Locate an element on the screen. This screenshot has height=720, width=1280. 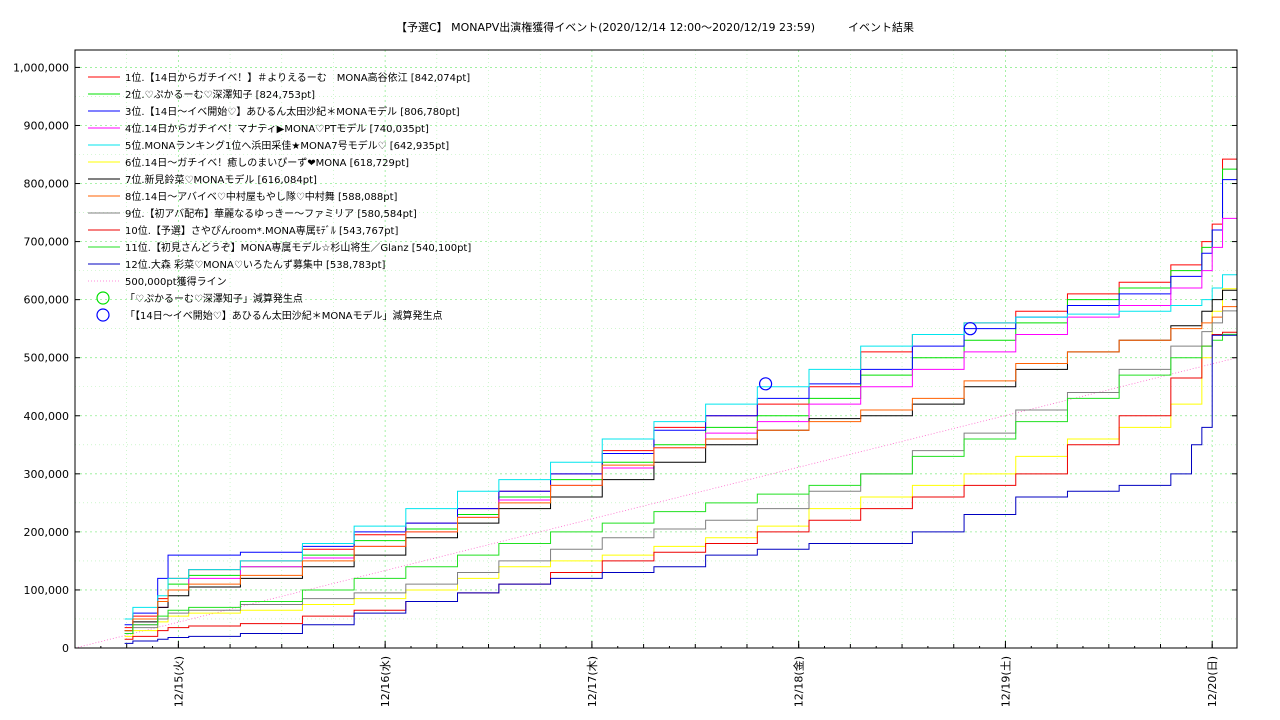
legend-label: 12位.大森 彩菜♡MONA♡いろたんず募集中 [538,783pt] is located at coordinates (255, 264).